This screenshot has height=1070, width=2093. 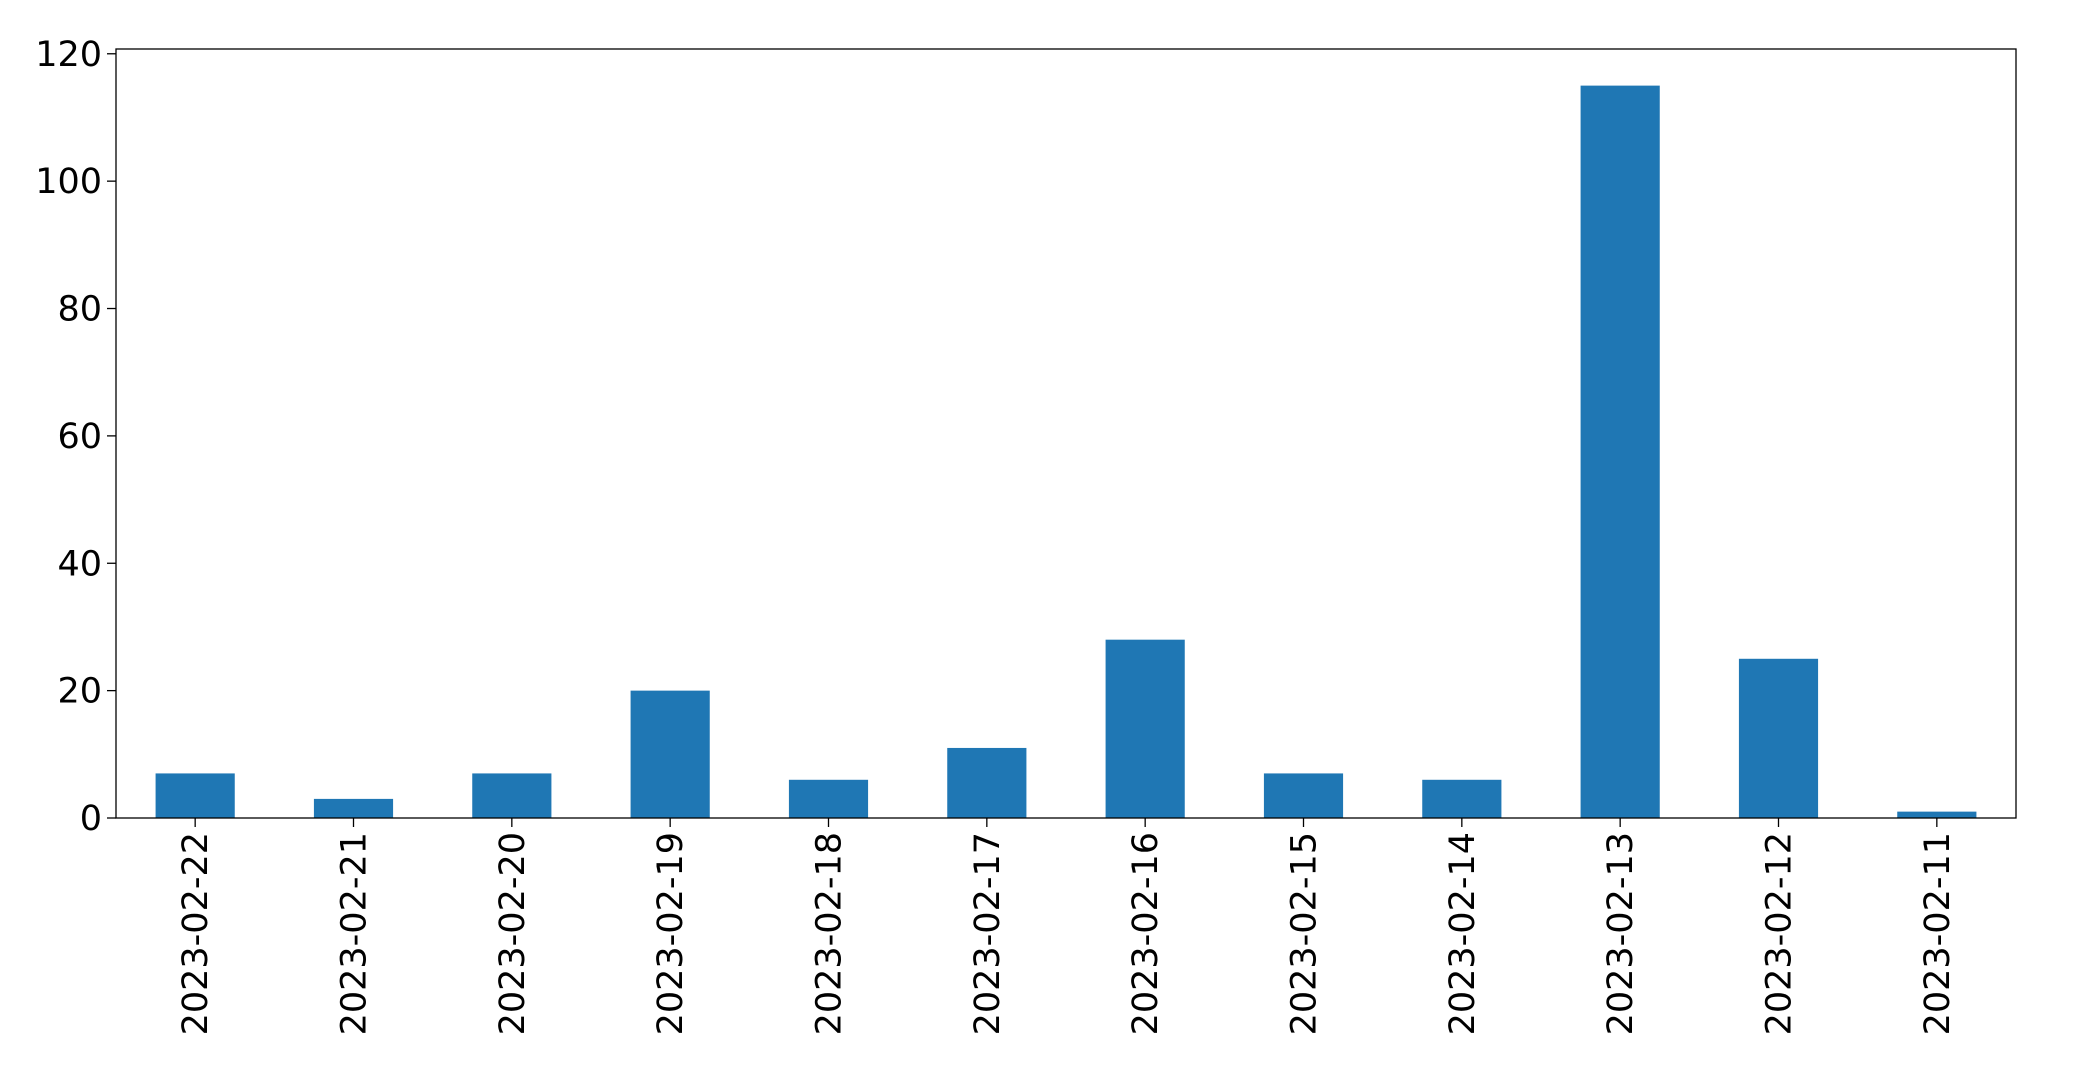 What do you see at coordinates (513, 933) in the screenshot?
I see `x-tick-label: 2023-02-20` at bounding box center [513, 933].